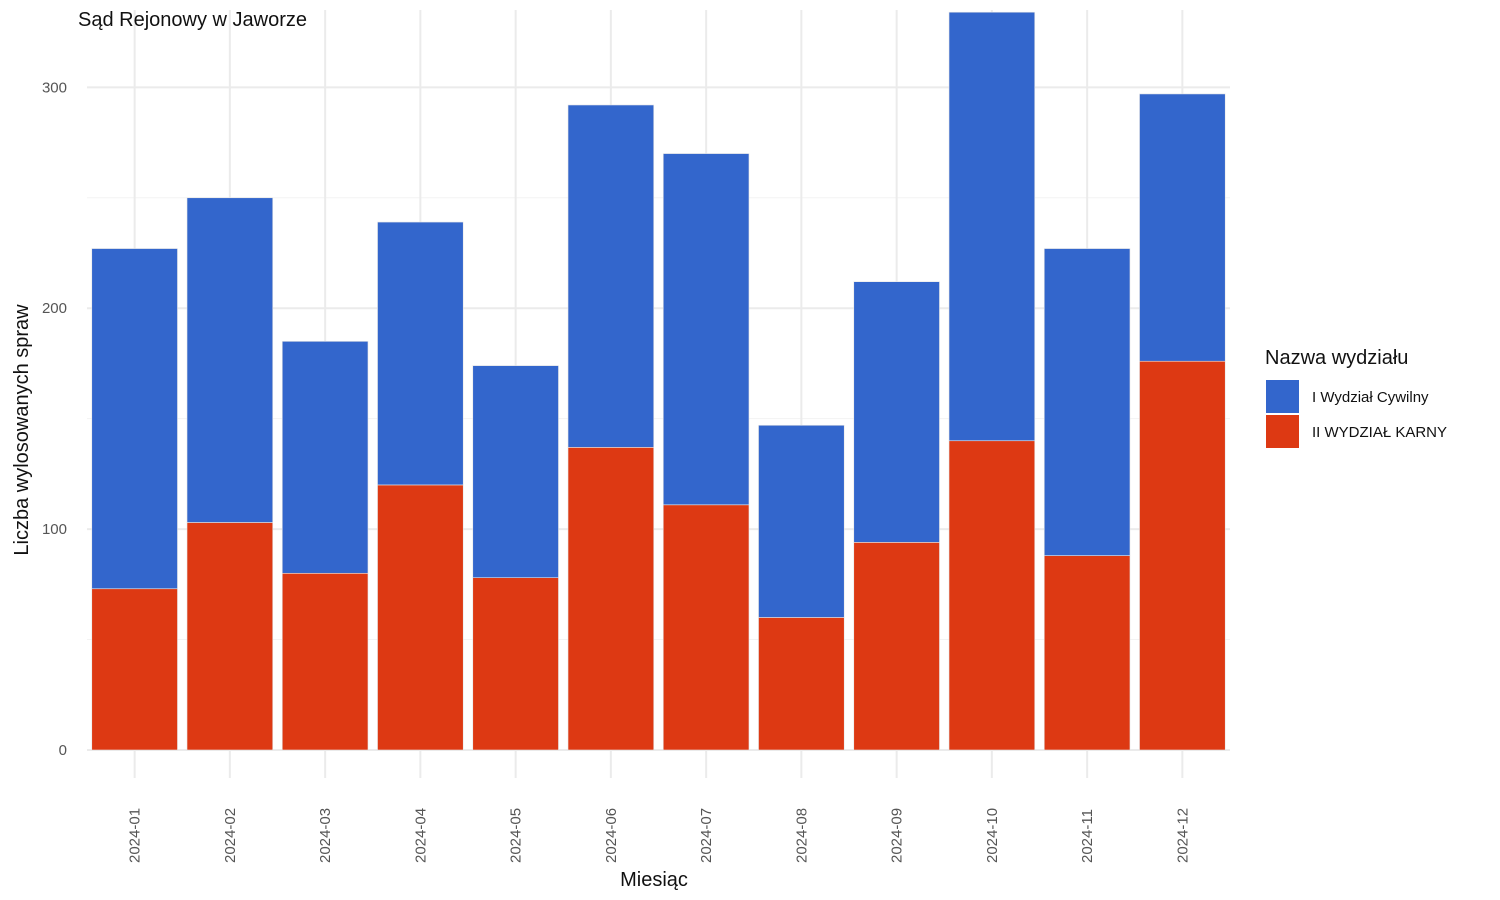  Describe the element at coordinates (611, 835) in the screenshot. I see `x-tick-label: 2024-06` at that location.